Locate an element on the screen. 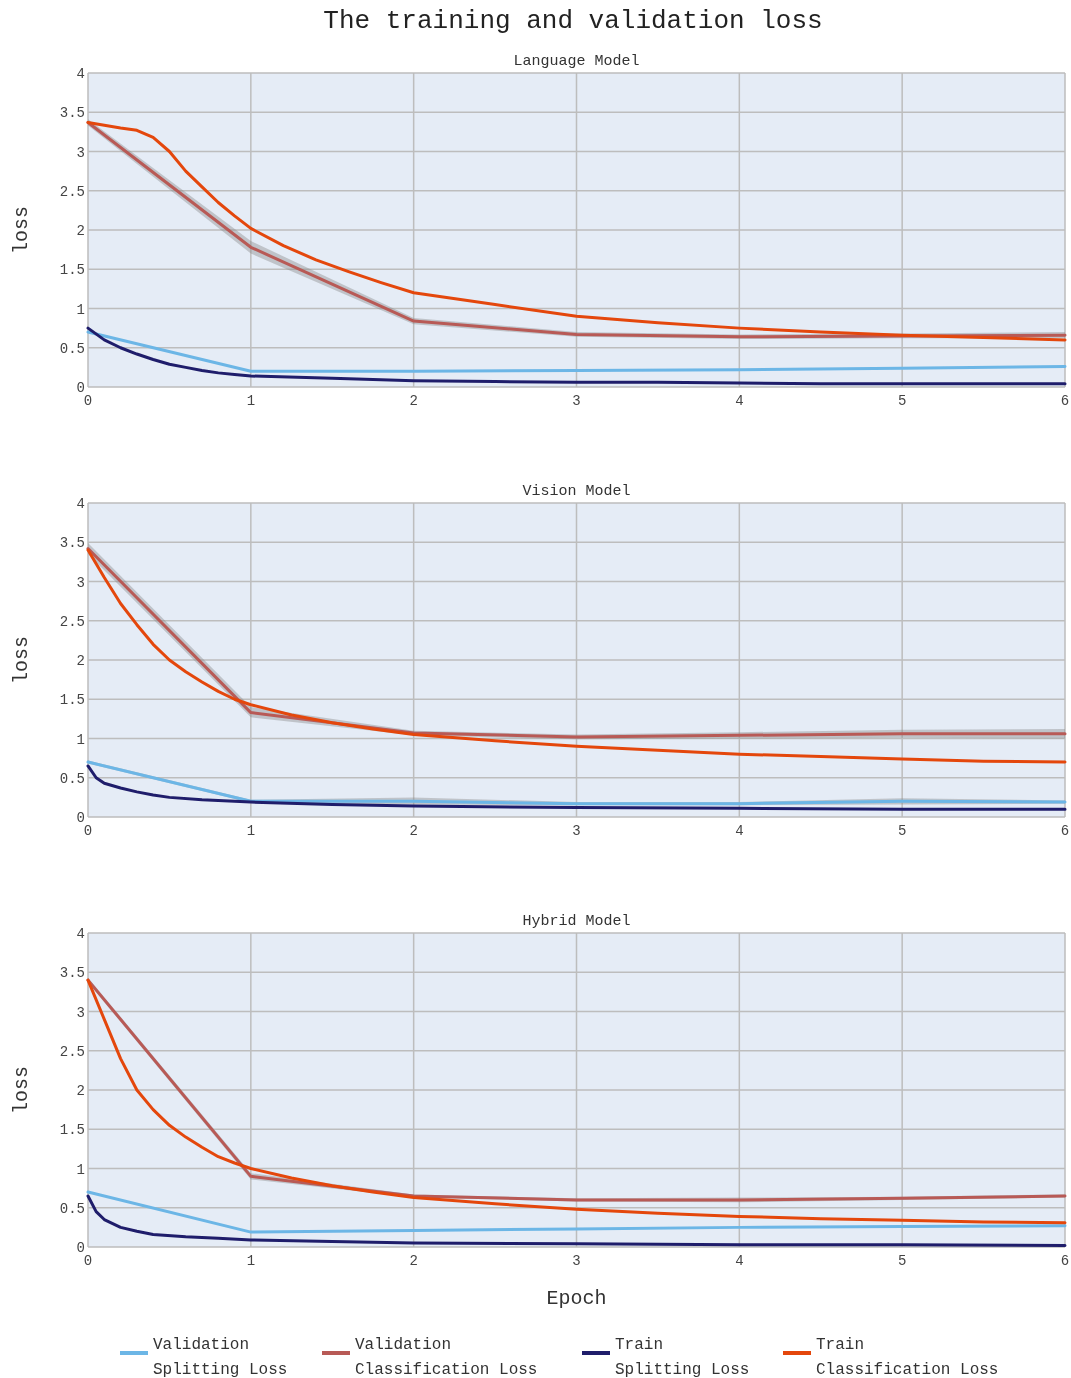 Image resolution: width=1071 pixels, height=1378 pixels. chart-subtitle: Hybrid Model is located at coordinates (576, 921).